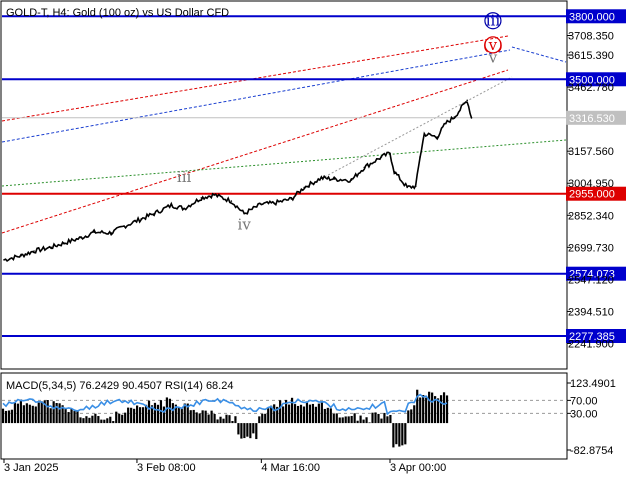  I want to click on ind-tick-label: 30.00, so click(584, 414).